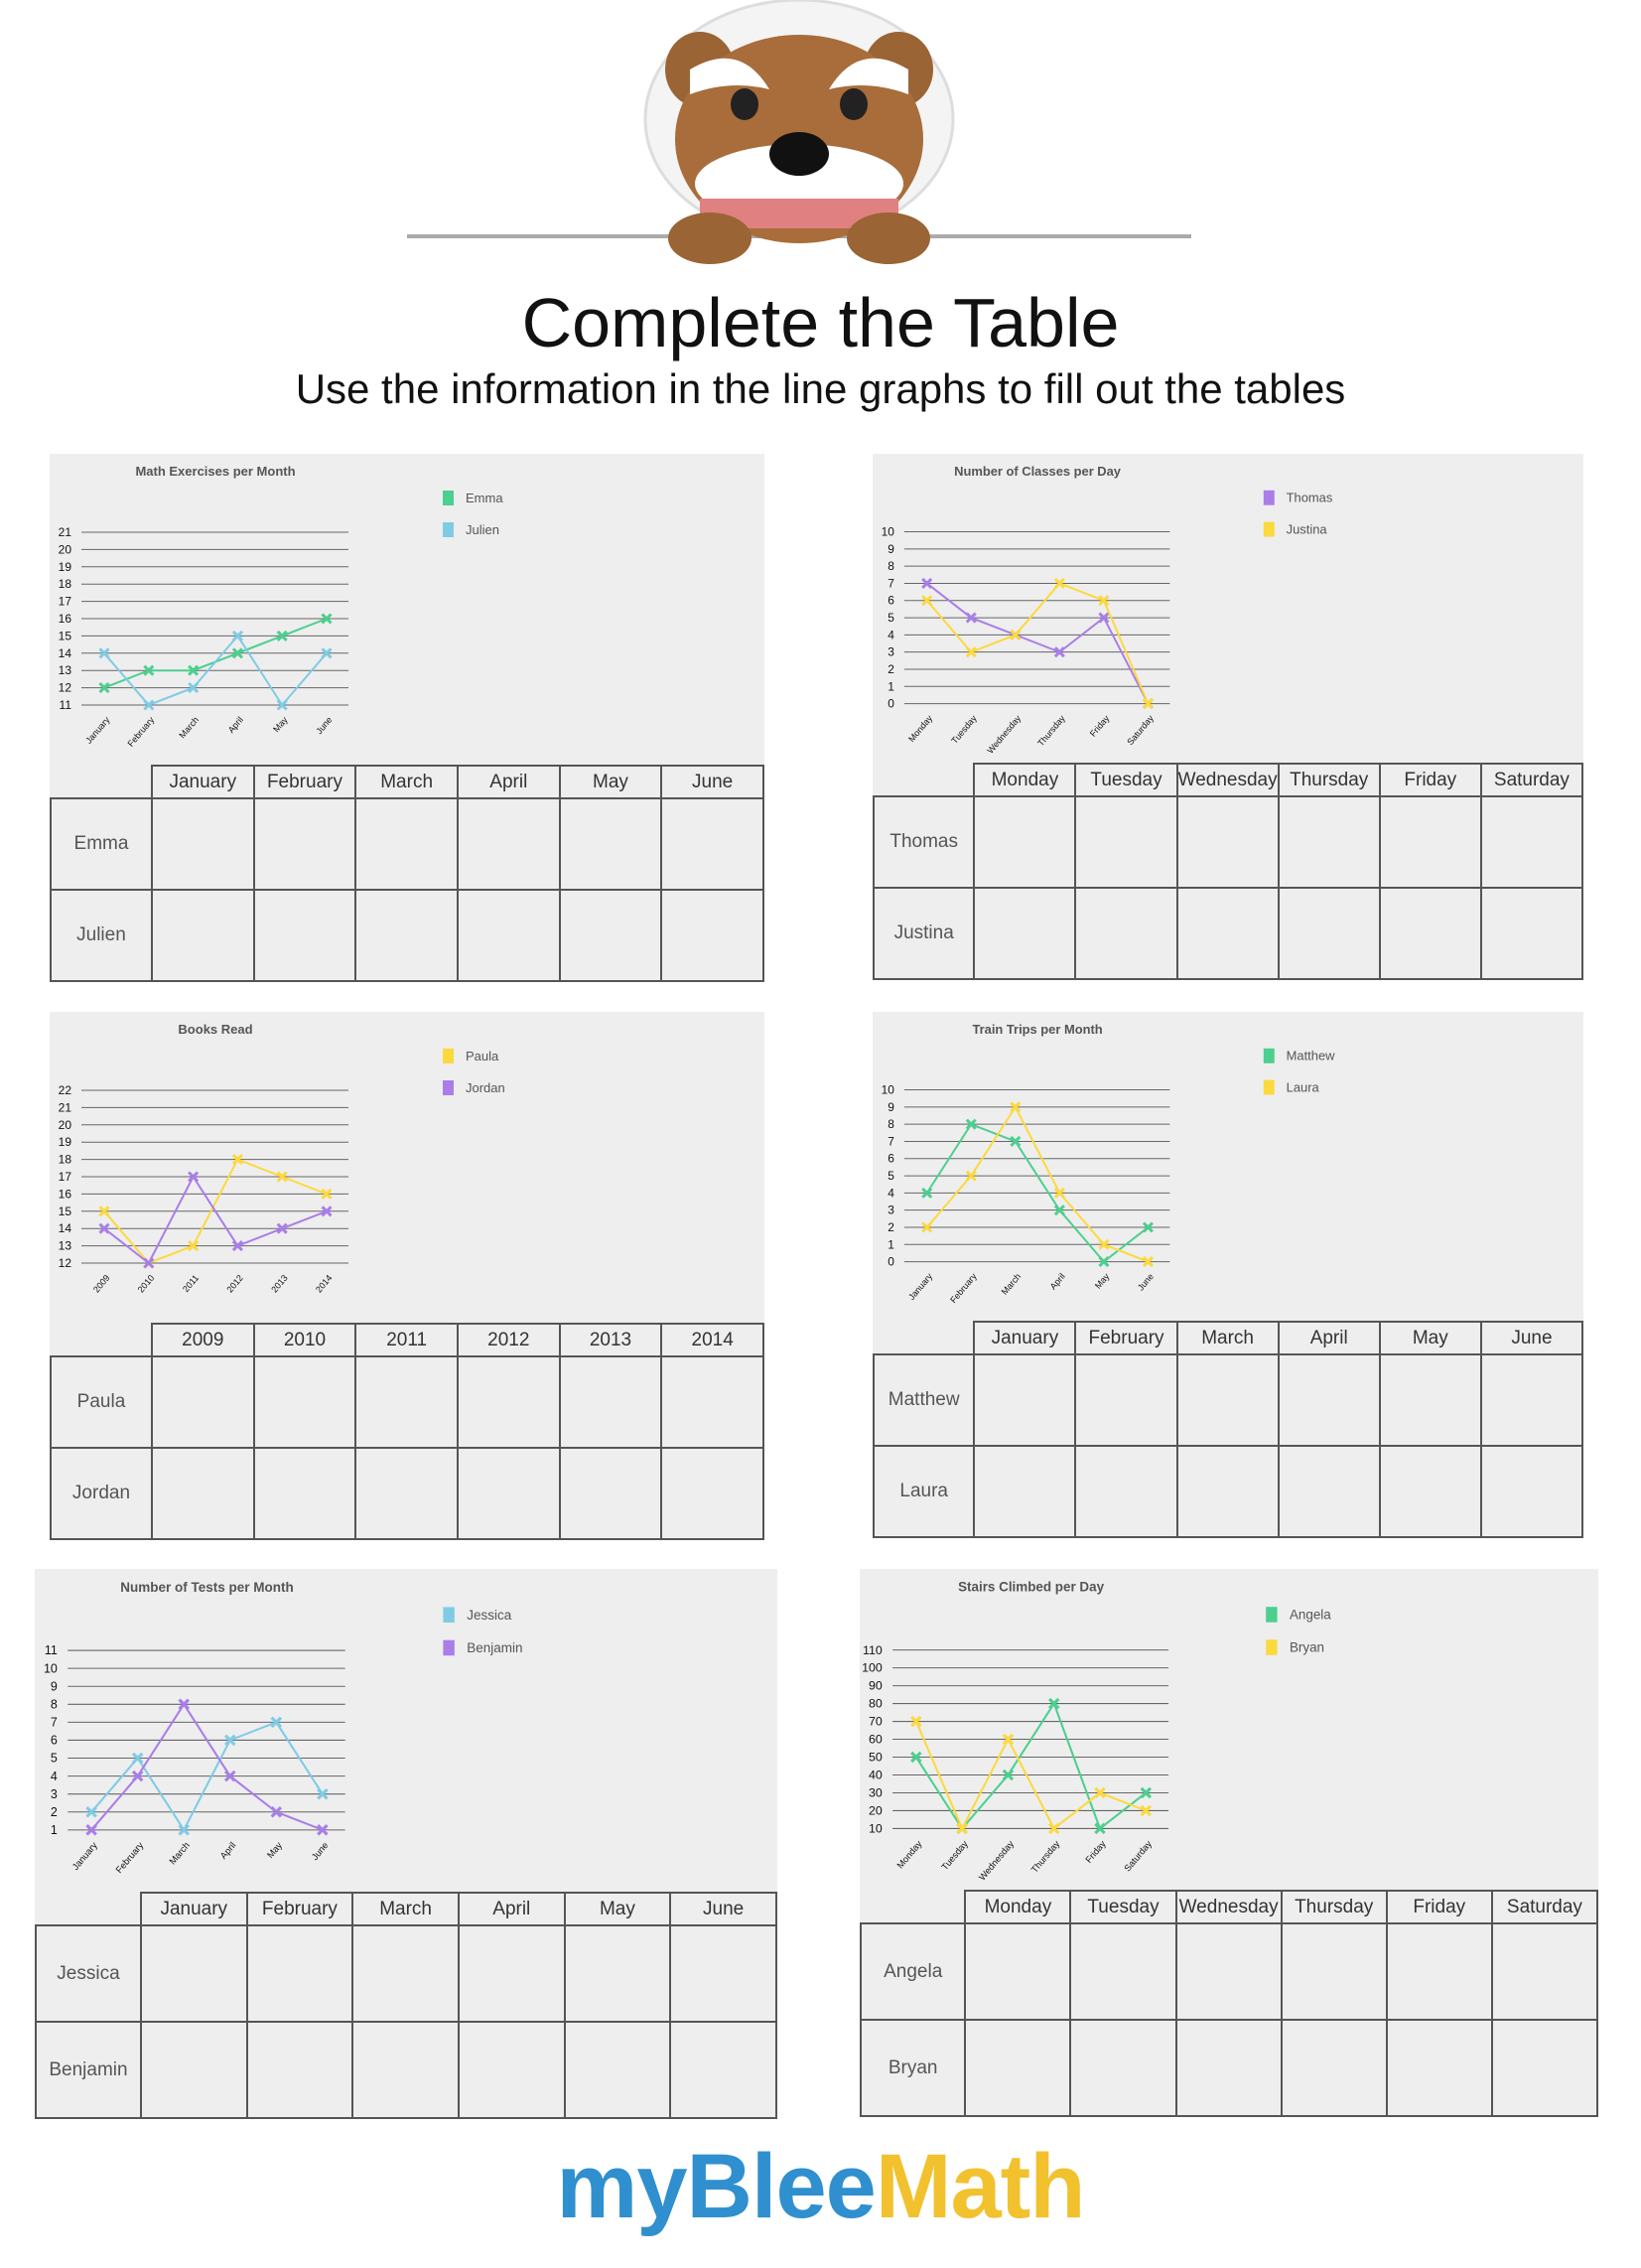 The width and height of the screenshot is (1641, 2268). Describe the element at coordinates (65, 1107) in the screenshot. I see `y-tick-label: 21` at that location.